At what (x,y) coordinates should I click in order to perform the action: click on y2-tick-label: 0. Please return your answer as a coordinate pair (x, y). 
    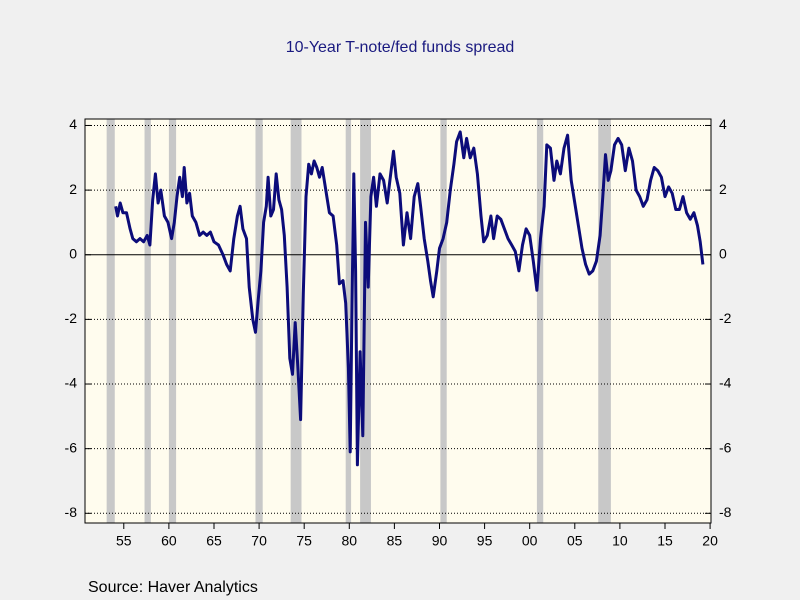
    Looking at the image, I should click on (723, 253).